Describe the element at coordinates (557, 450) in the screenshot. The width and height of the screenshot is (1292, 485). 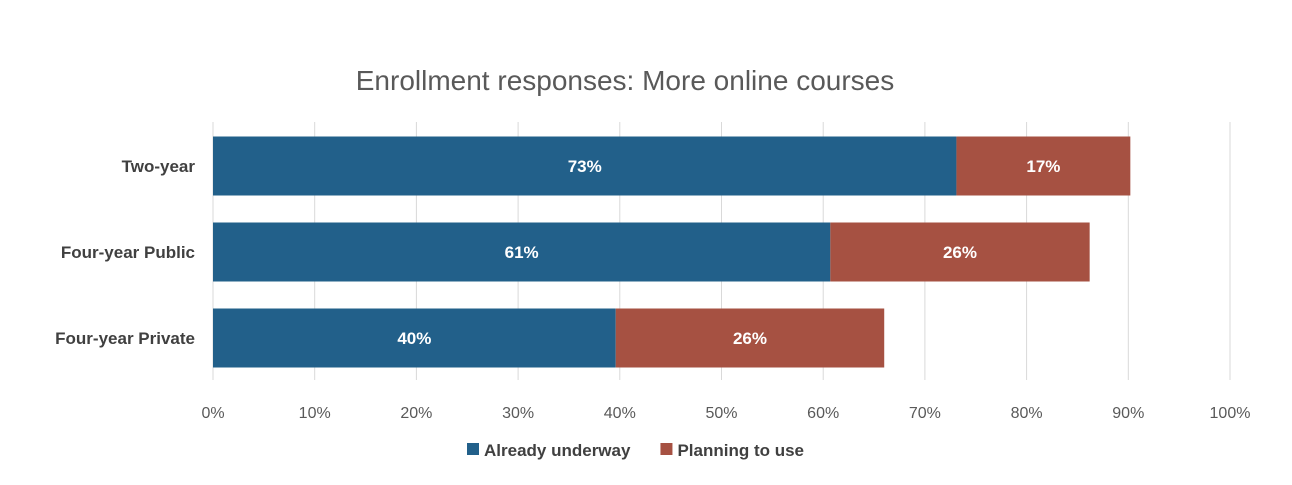
I see `legend-label: Already underway` at that location.